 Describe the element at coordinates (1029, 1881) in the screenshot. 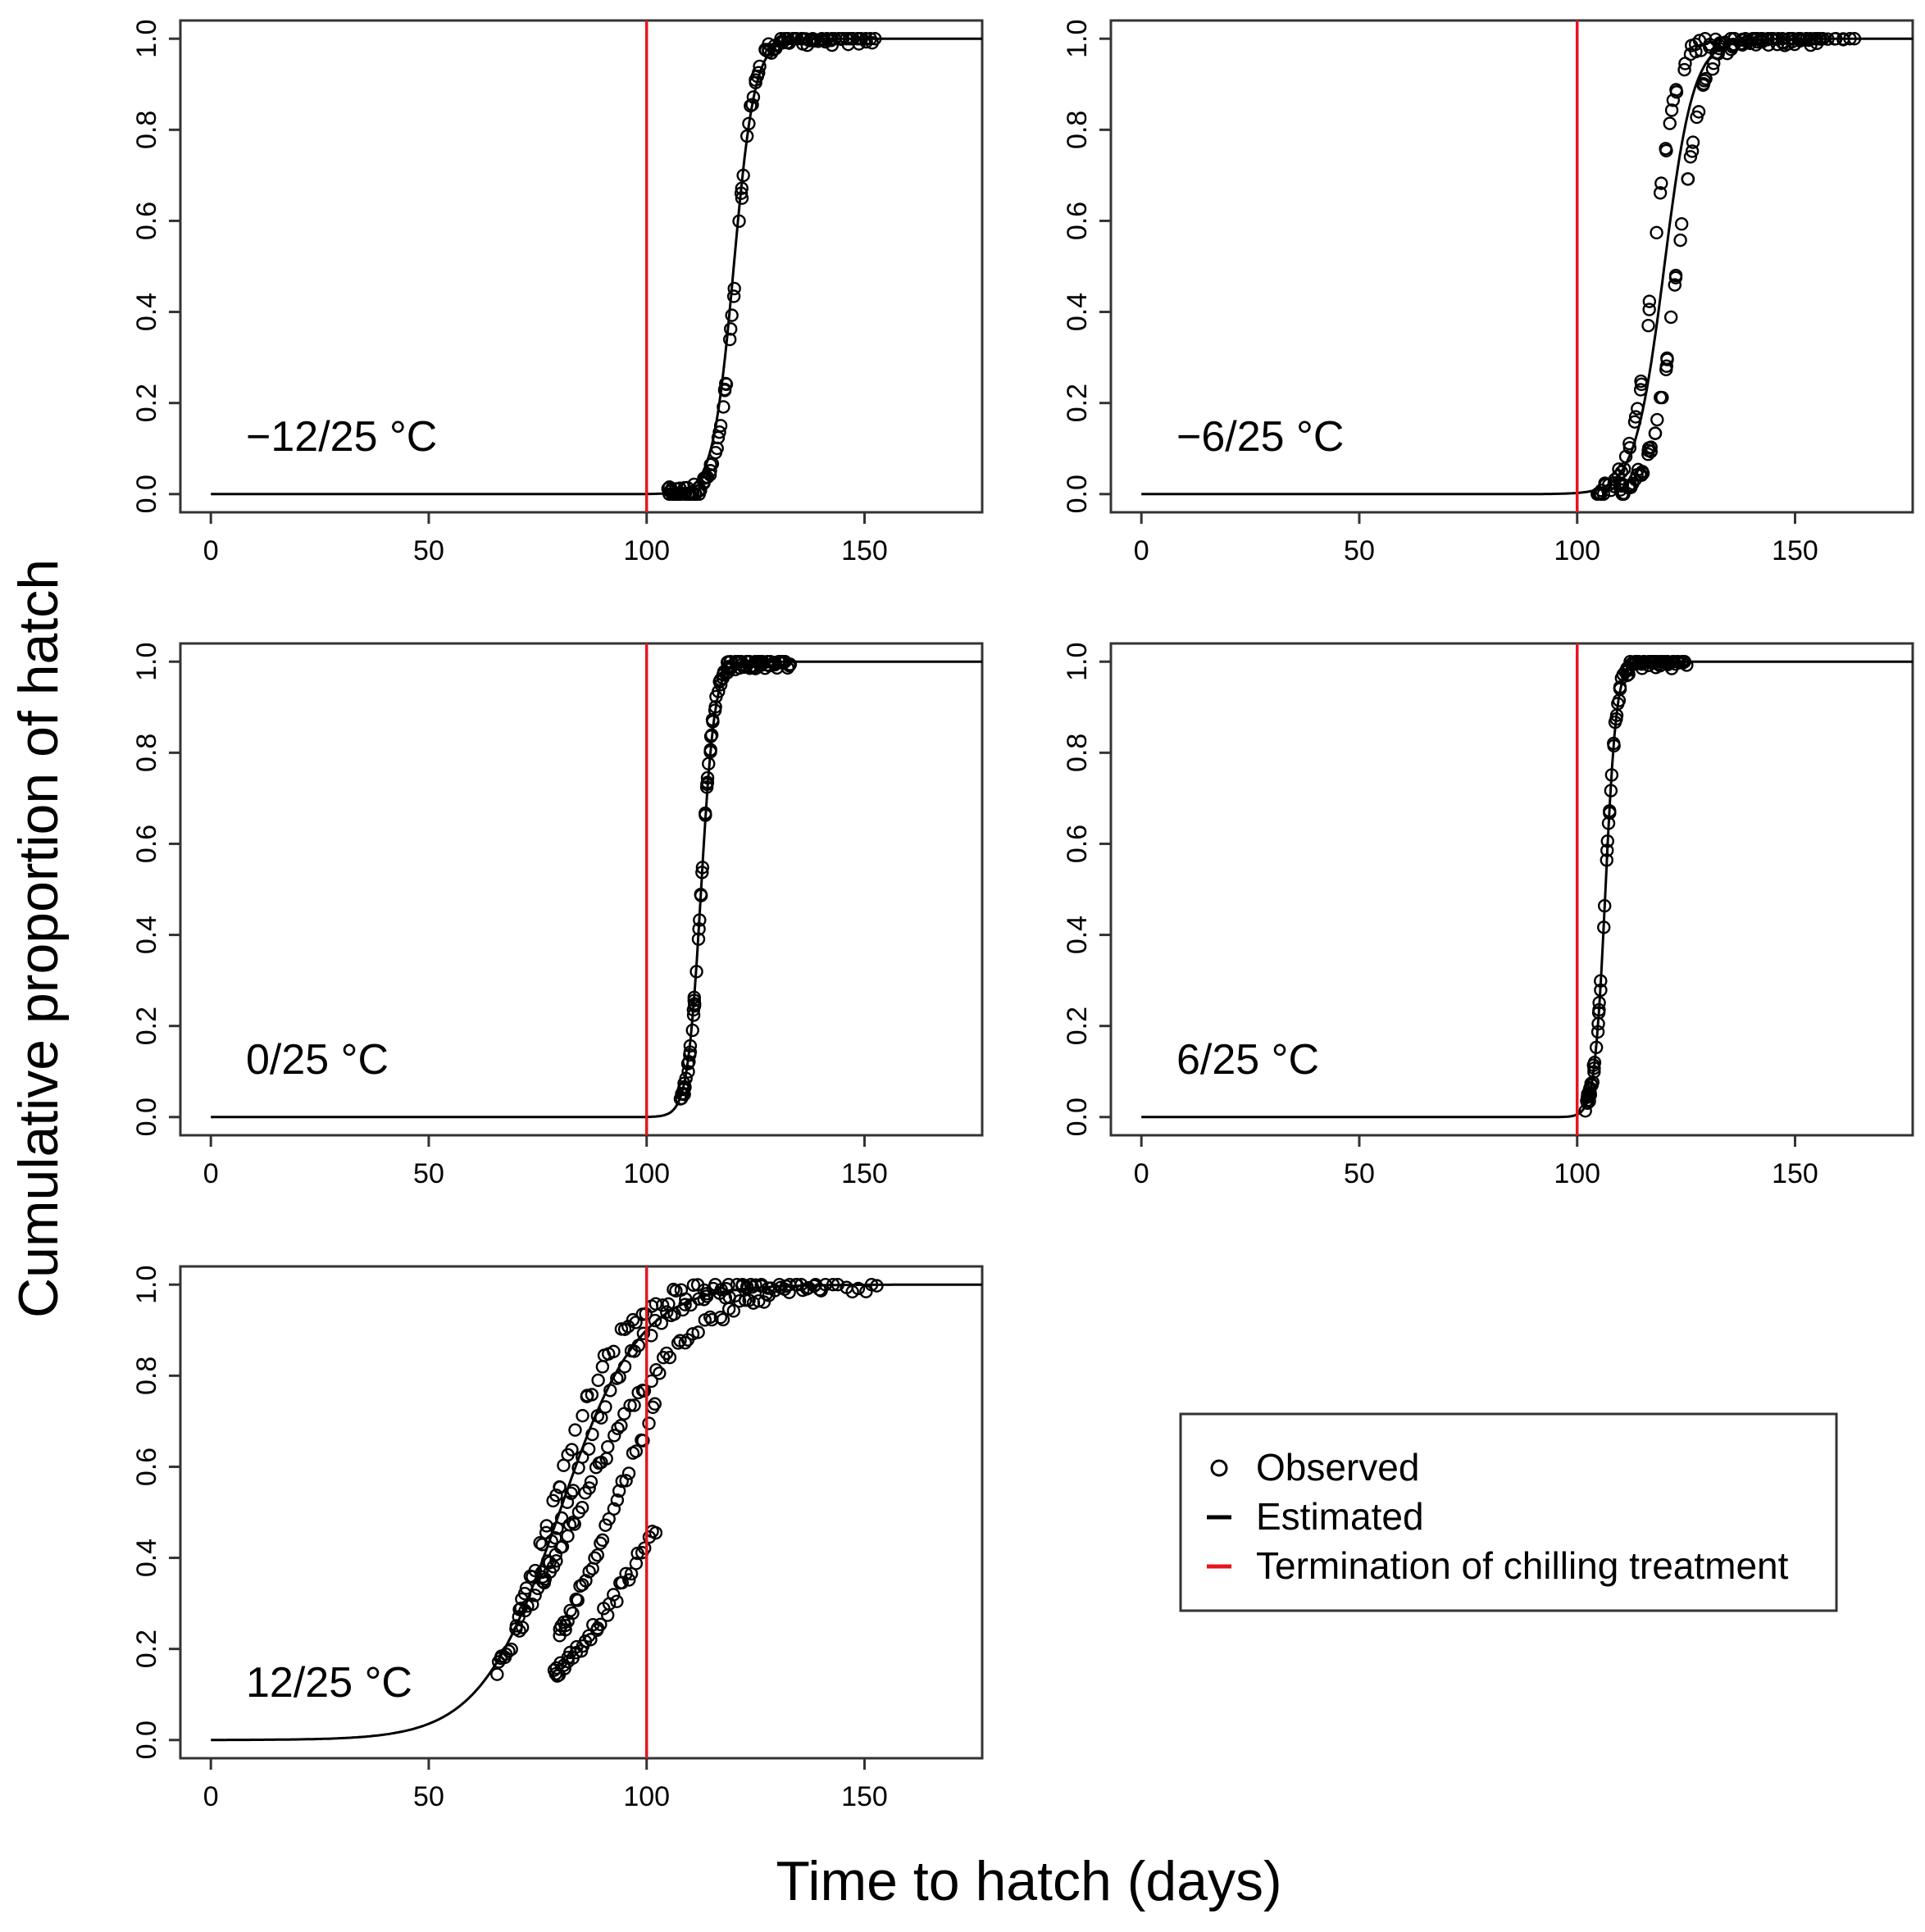

I see `x-axis-title: Time to hatch (days)` at that location.